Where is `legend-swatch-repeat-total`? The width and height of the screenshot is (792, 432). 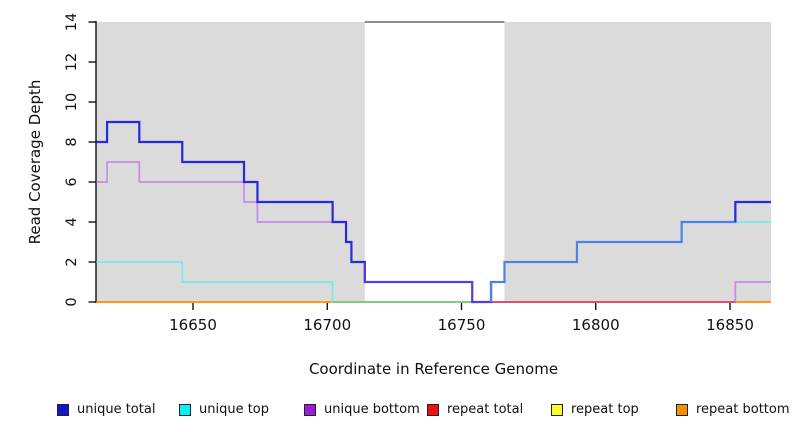 legend-swatch-repeat-total is located at coordinates (433, 409).